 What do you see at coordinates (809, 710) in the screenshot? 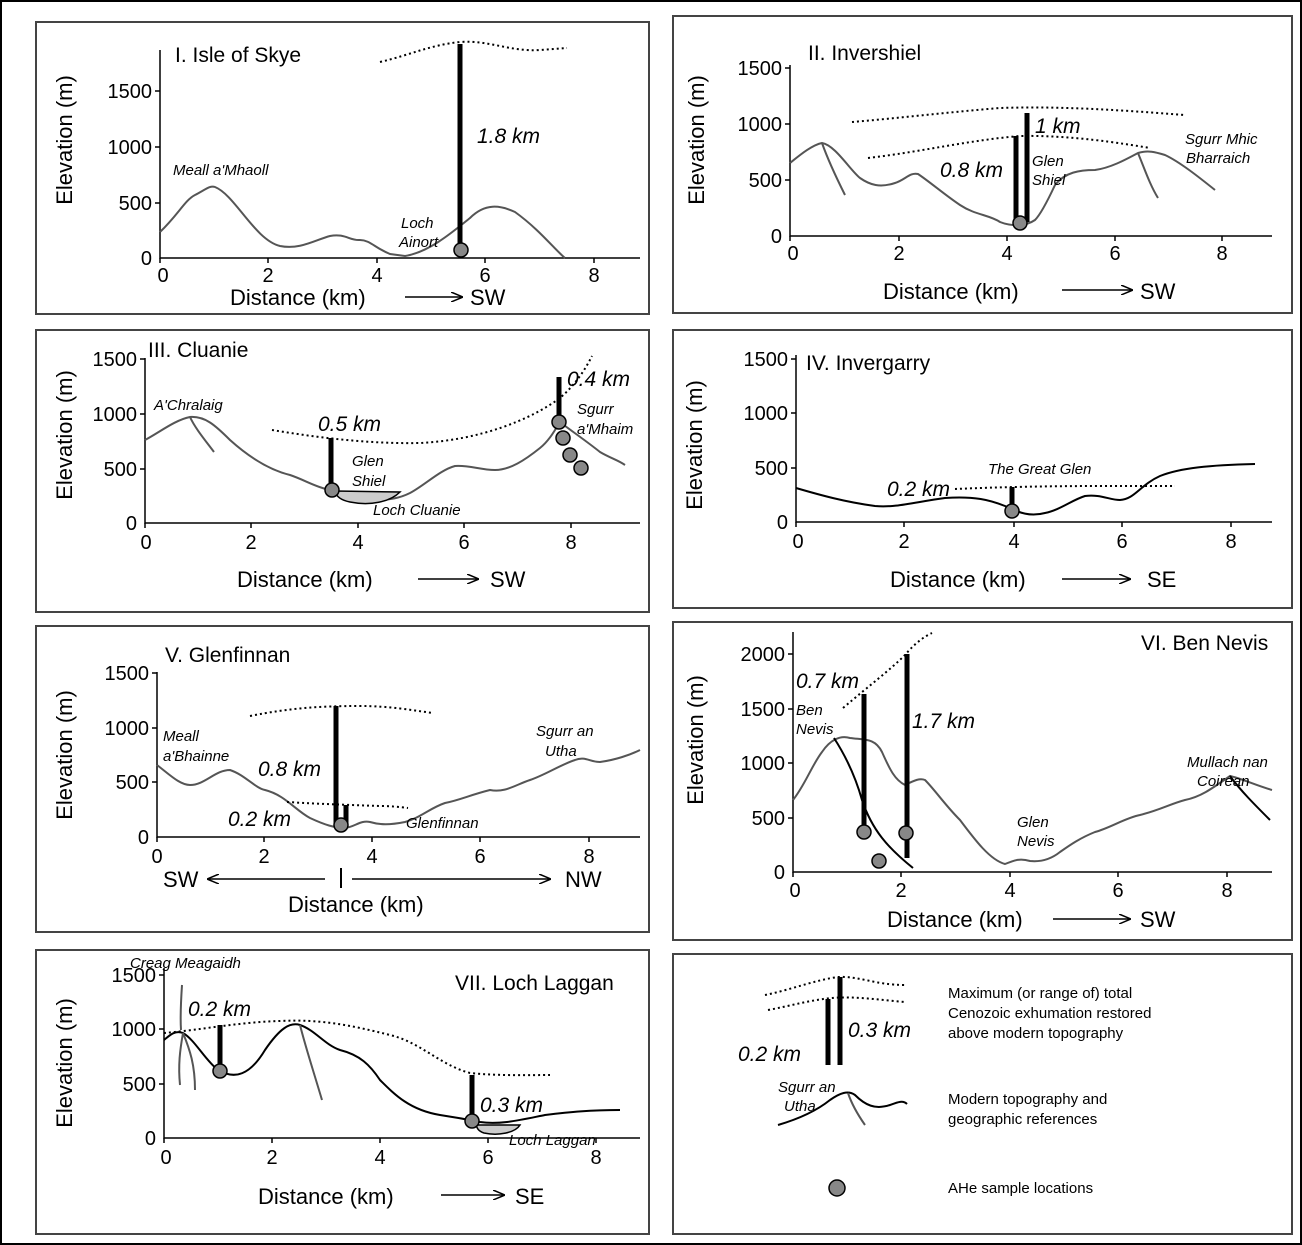
I see `place-label: Ben` at bounding box center [809, 710].